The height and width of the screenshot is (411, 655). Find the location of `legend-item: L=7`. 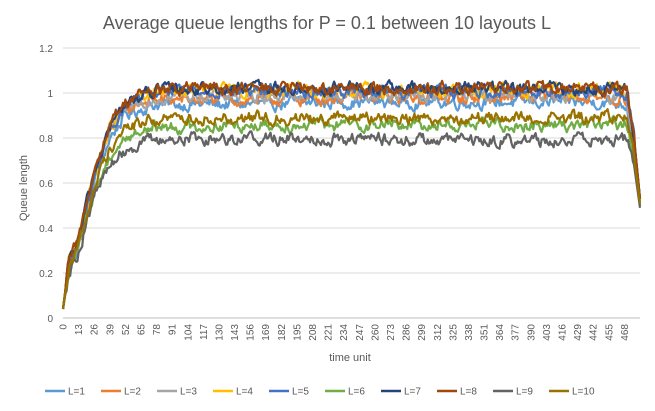

legend-item: L=7 is located at coordinates (401, 392).